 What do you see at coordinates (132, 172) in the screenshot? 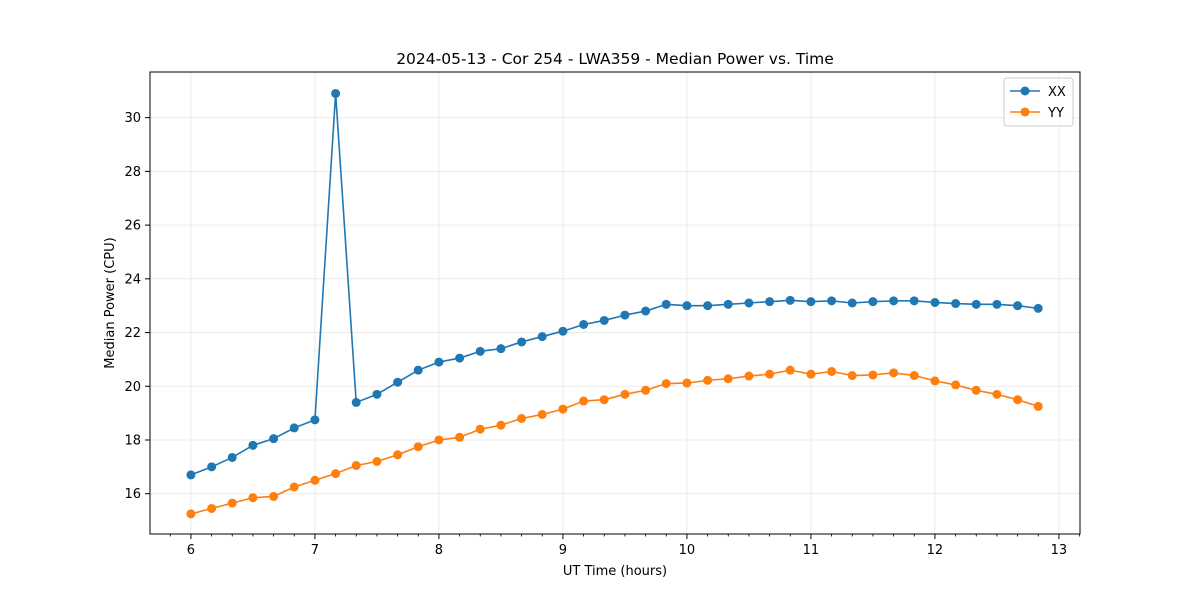
I see `y-tick-label: 28` at bounding box center [132, 172].